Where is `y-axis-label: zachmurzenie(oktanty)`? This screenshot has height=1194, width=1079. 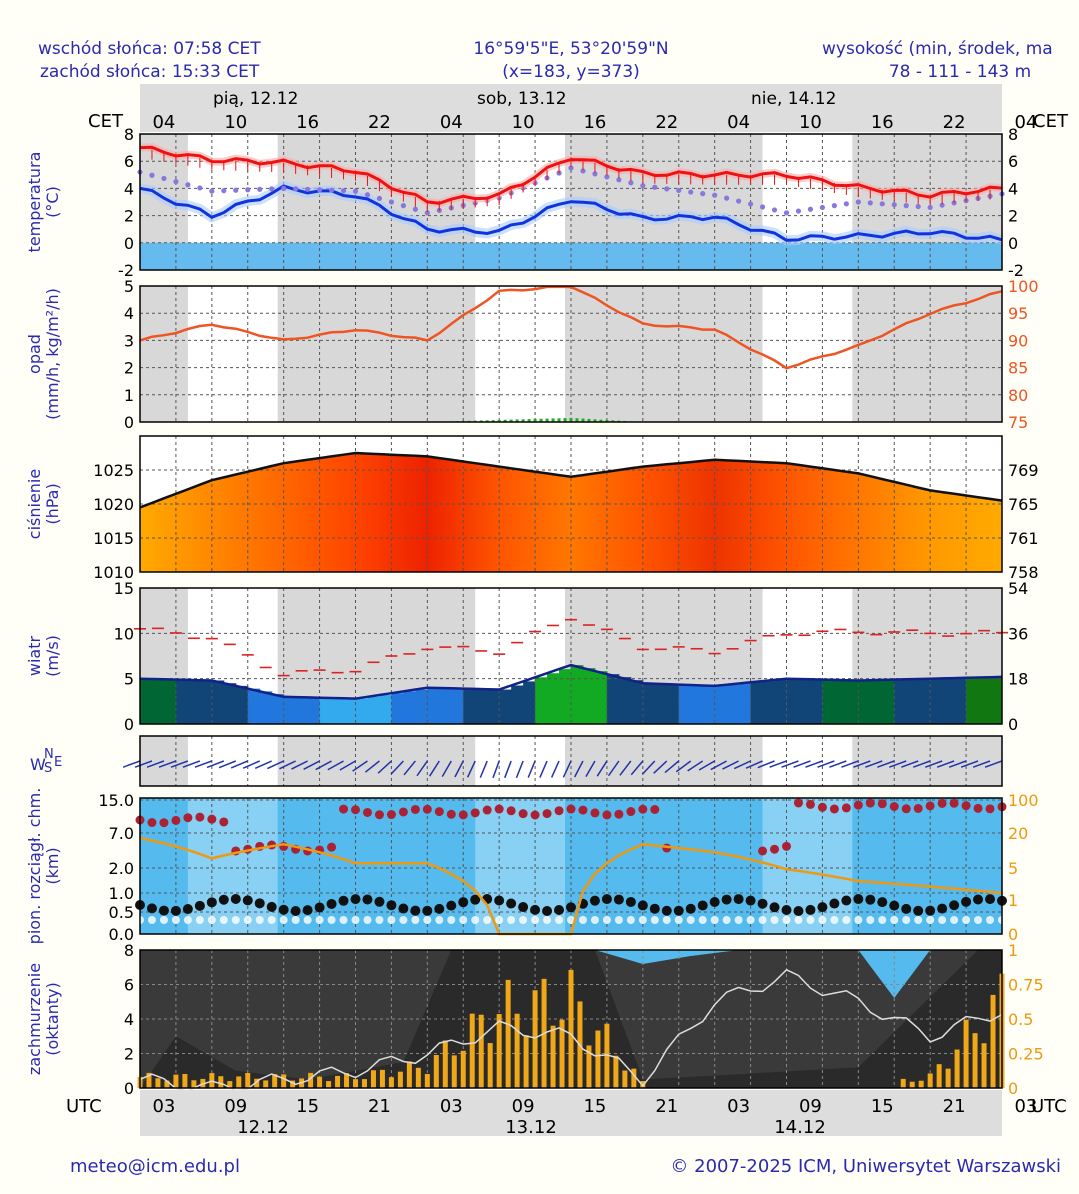
y-axis-label: zachmurzenie(oktanty) is located at coordinates (43, 1019).